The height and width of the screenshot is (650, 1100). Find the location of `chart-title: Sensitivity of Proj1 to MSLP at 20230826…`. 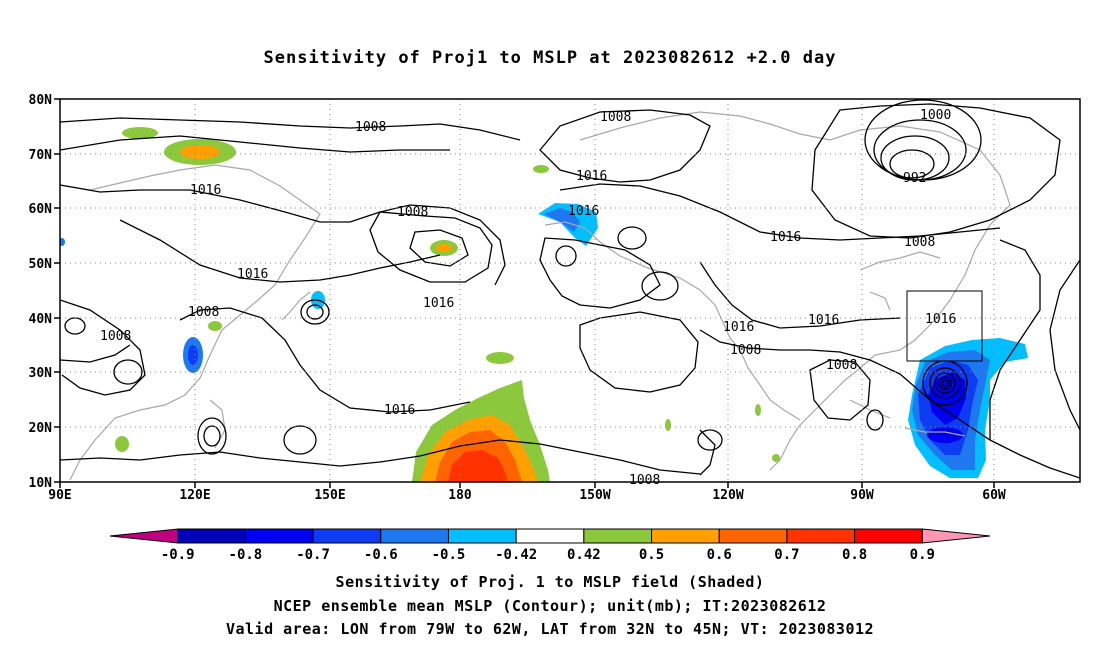

chart-title: Sensitivity of Proj1 to MSLP at 20230826… is located at coordinates (550, 58).